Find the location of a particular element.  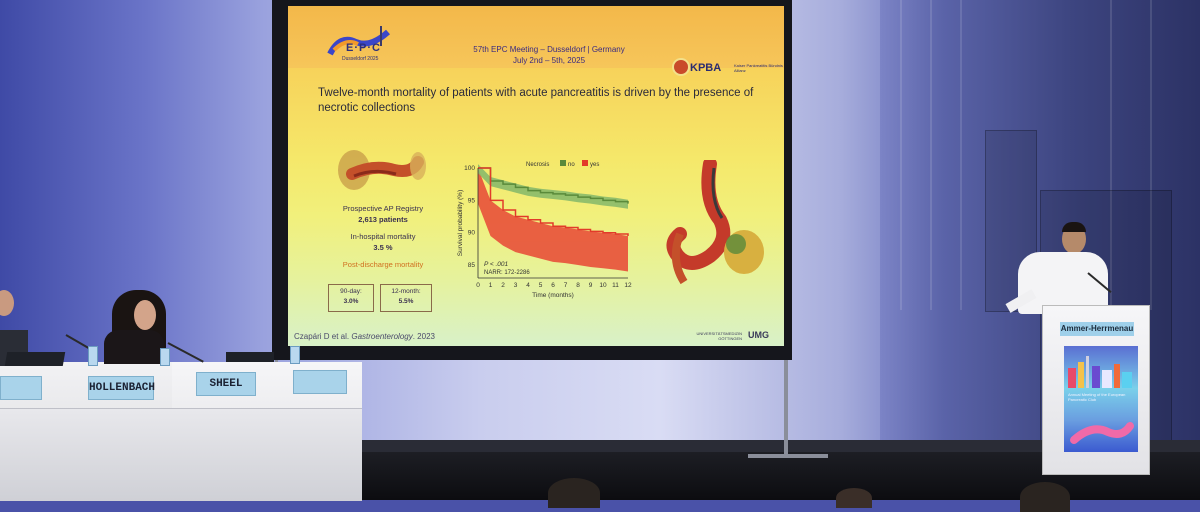

nameplate-blank-right is located at coordinates (320, 382).